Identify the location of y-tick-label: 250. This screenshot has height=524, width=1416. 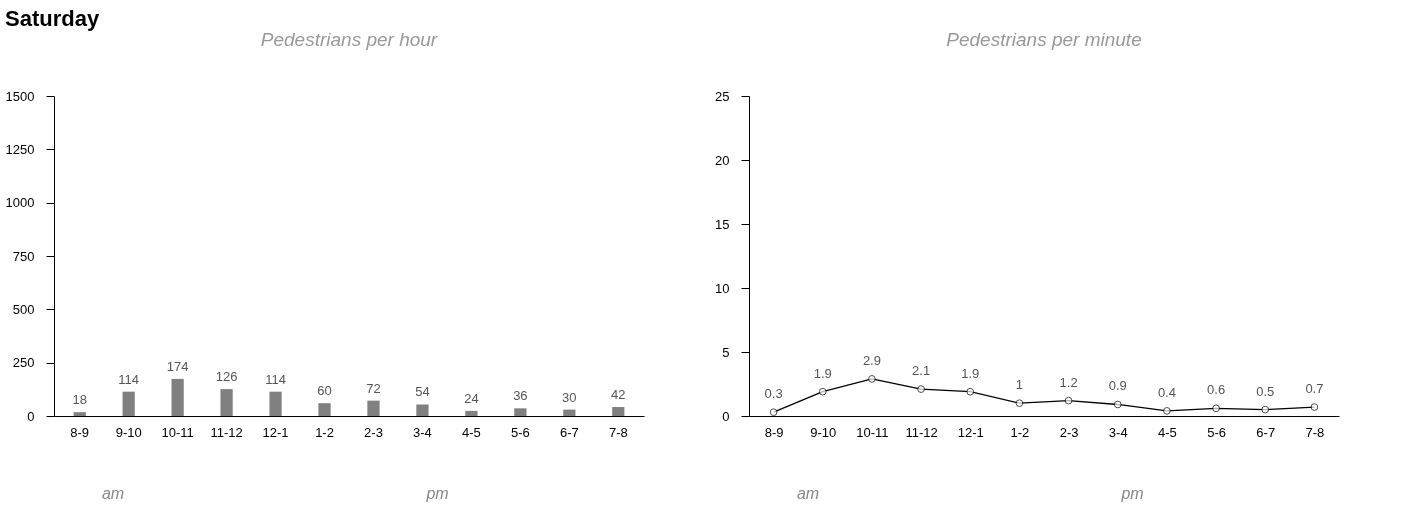
(23, 363).